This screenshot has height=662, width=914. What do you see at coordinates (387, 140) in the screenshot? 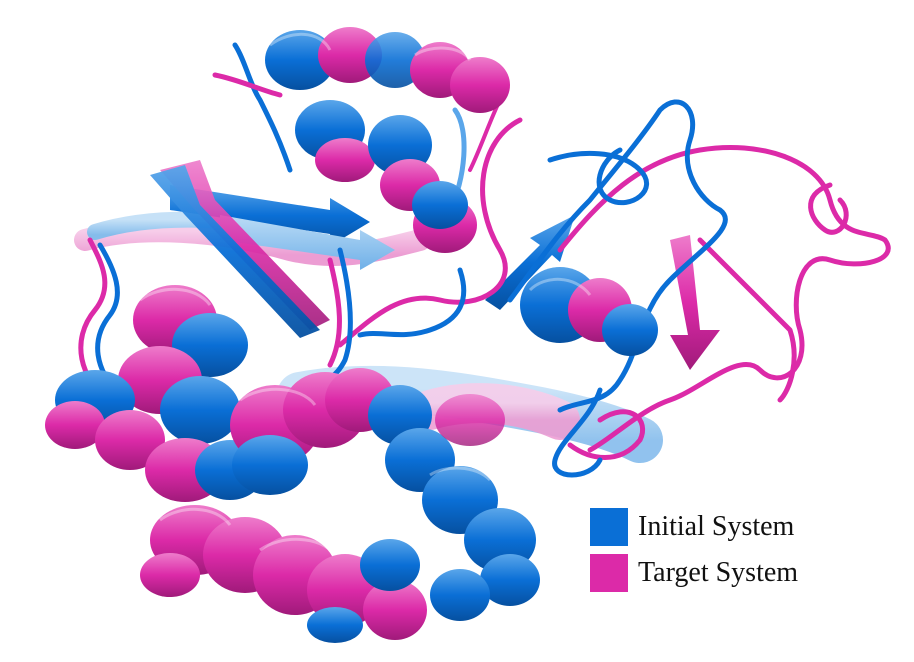
I see `helix-top` at bounding box center [387, 140].